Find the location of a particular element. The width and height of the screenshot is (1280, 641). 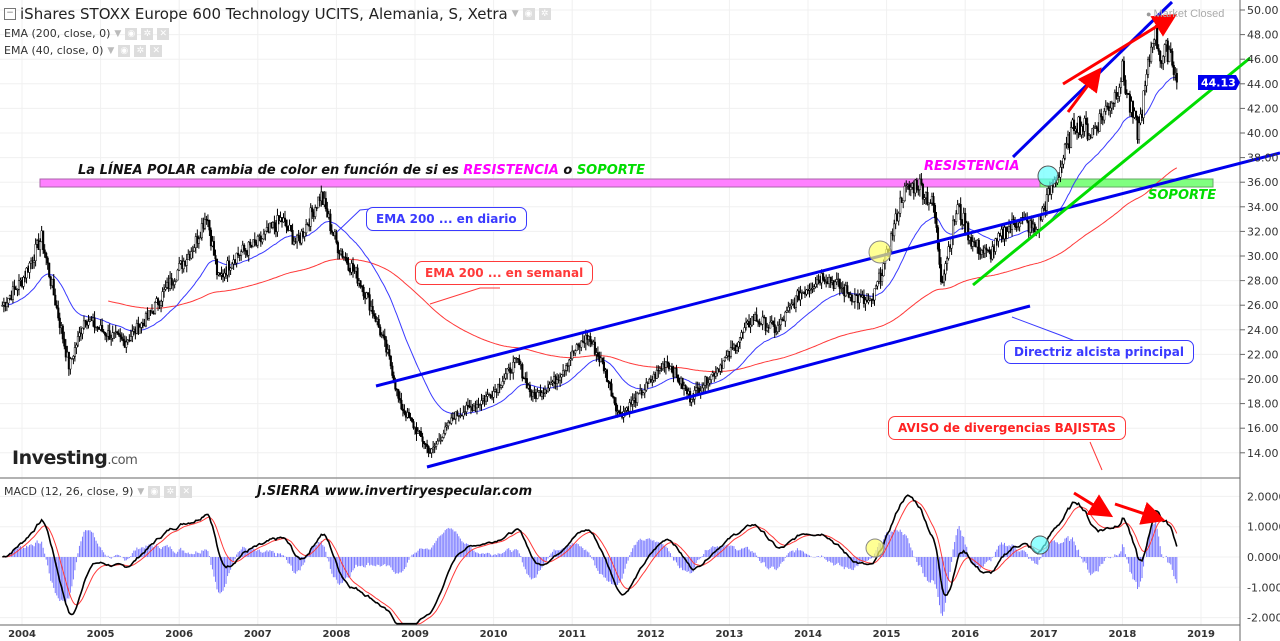

x-tick-label: 2014 is located at coordinates (808, 634).